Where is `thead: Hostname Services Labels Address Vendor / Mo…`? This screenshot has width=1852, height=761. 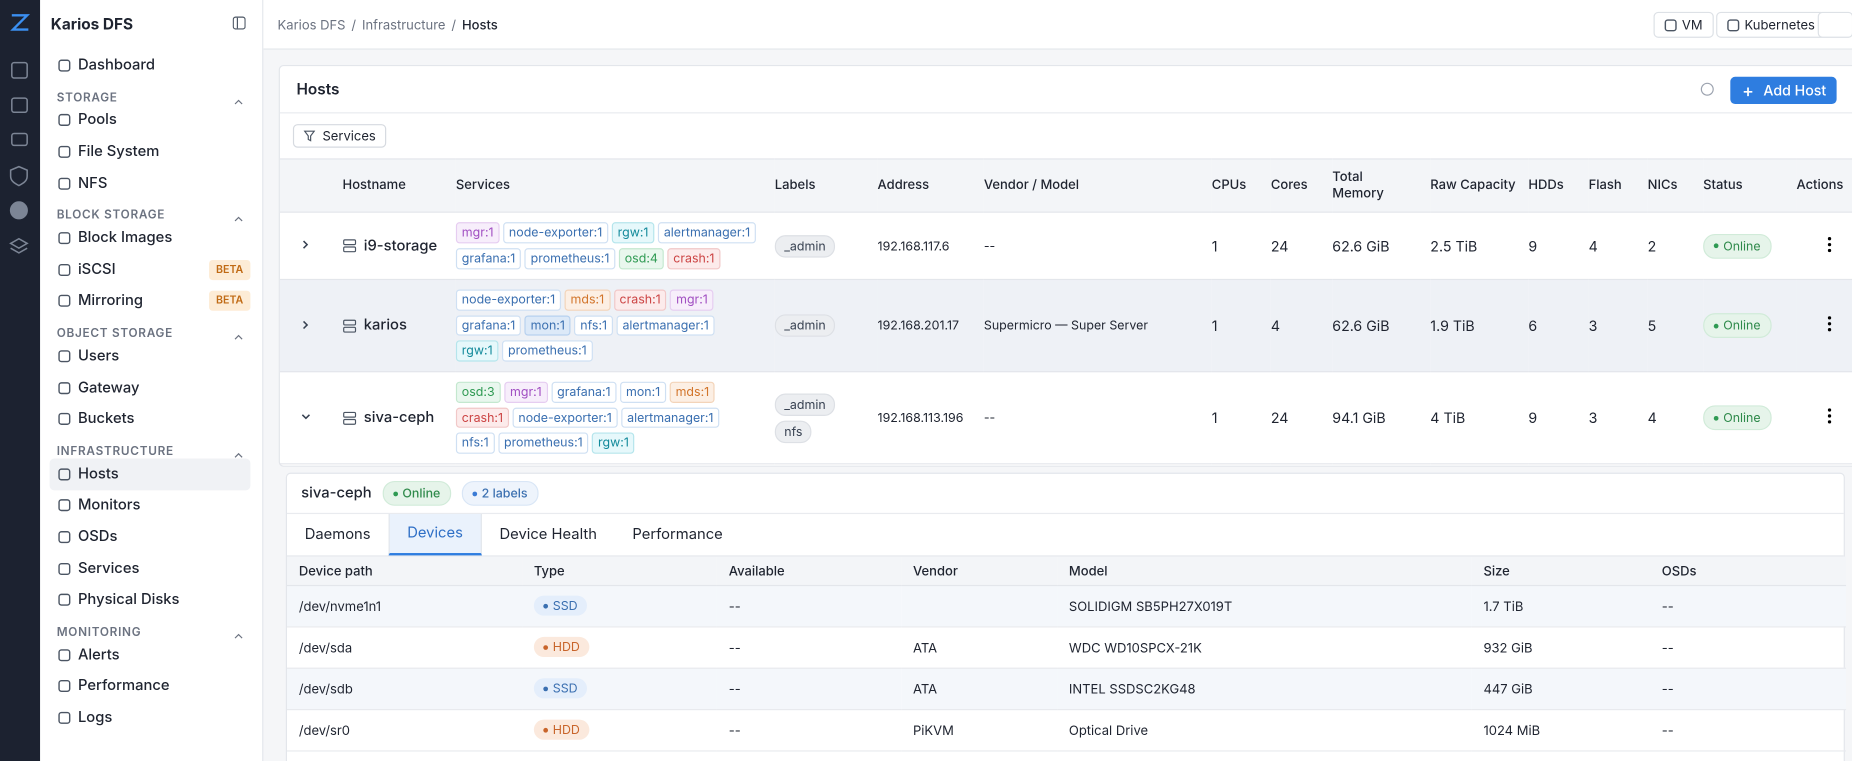
thead: Hostname Services Labels Address Vendor / Mo… is located at coordinates (1065, 185).